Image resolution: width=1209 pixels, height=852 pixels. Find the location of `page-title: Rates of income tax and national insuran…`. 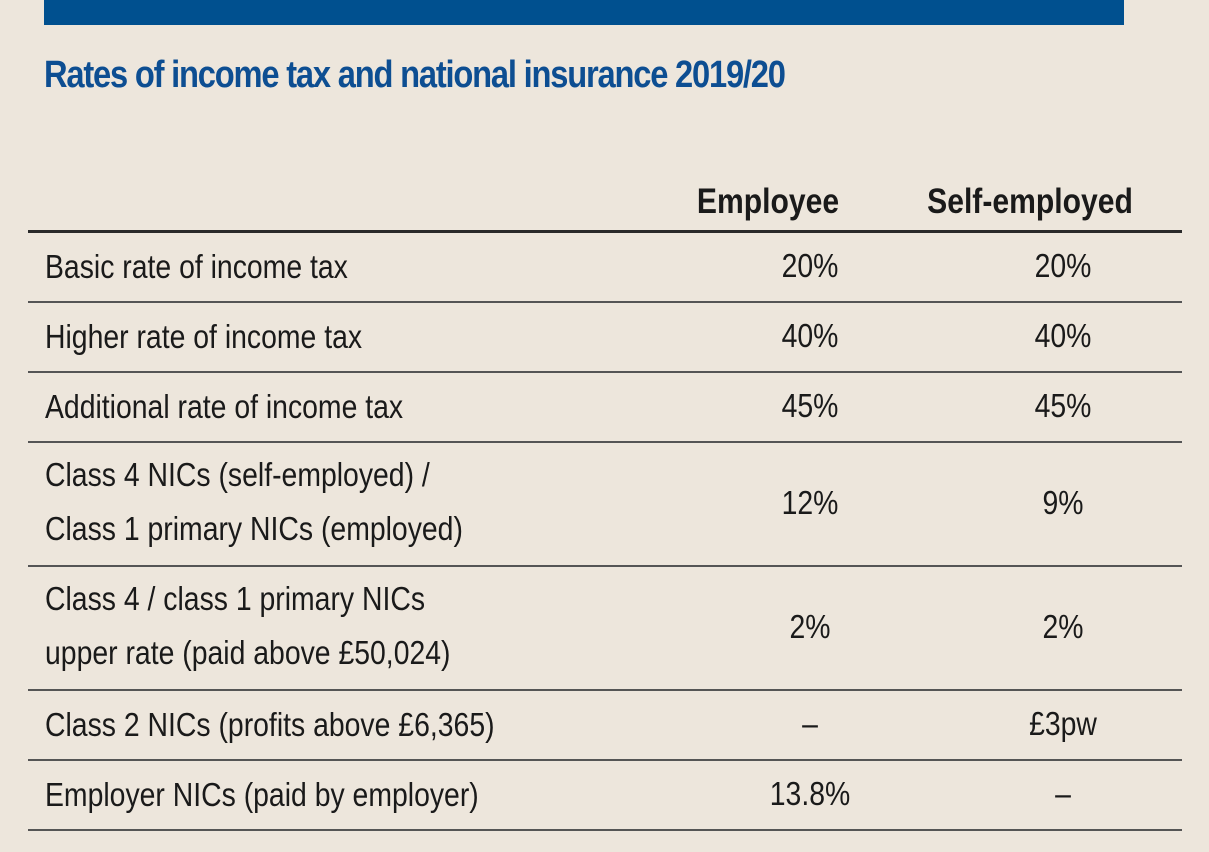

page-title: Rates of income tax and national insuran… is located at coordinates (415, 75).